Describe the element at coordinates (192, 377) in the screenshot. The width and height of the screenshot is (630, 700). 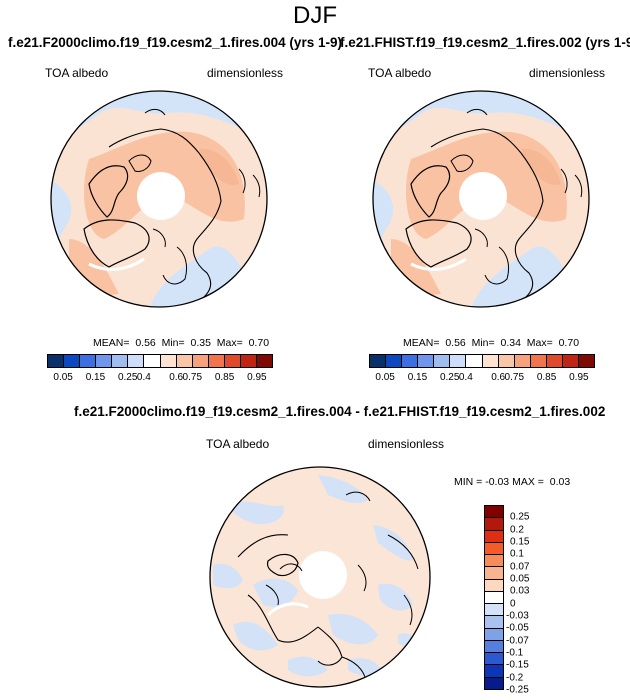
I see `left-colorbar-tick-label: 0.75` at that location.